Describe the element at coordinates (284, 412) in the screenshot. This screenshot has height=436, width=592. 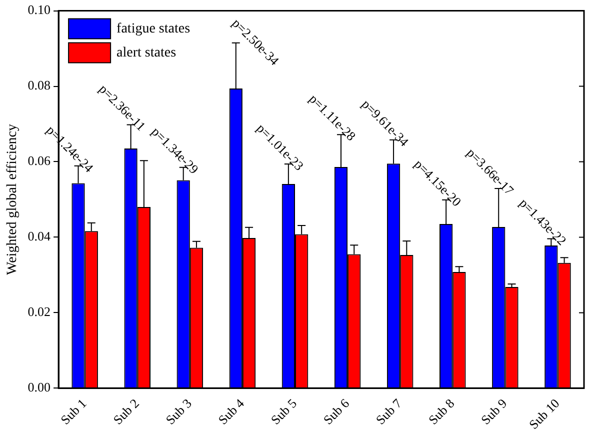
I see `x-tick-label: Sub 5` at that location.